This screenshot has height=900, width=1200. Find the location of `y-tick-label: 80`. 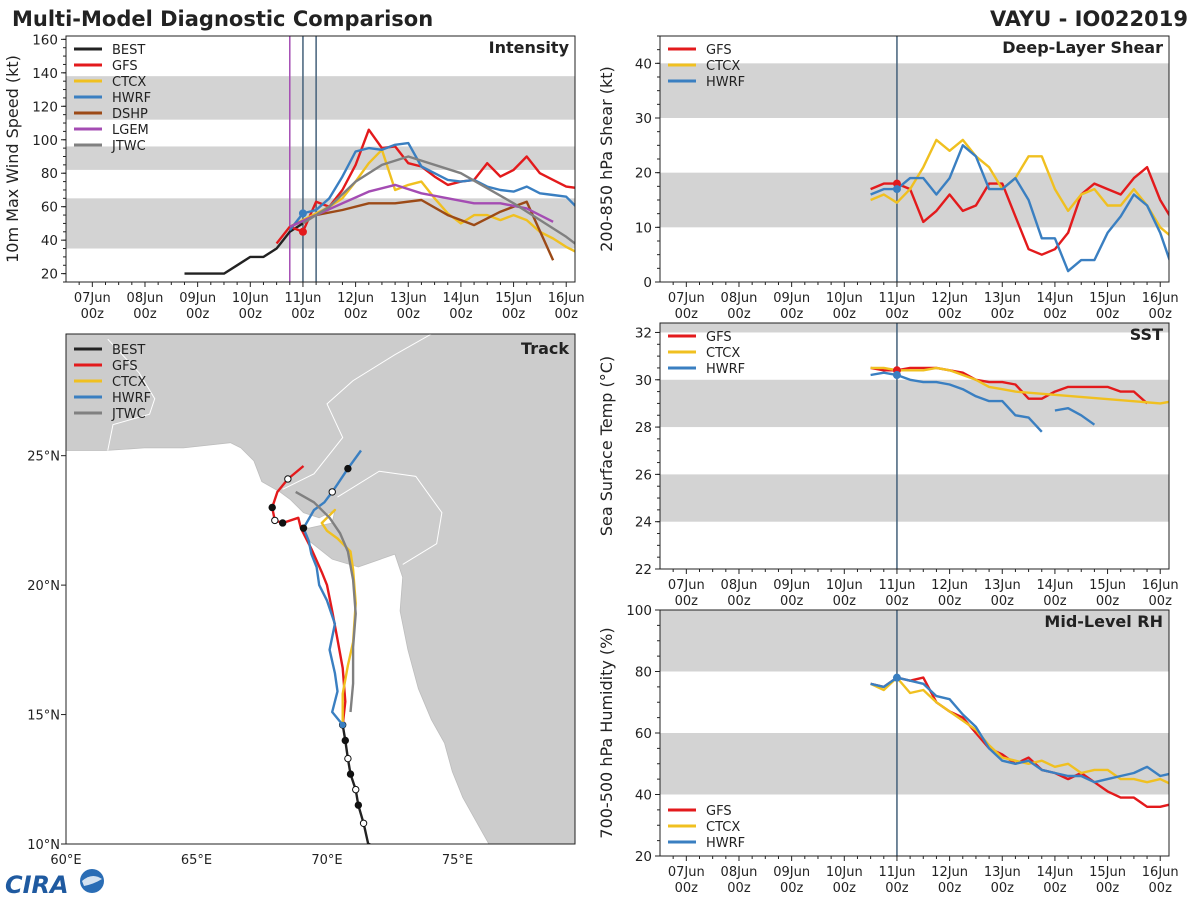

y-tick-label: 80 is located at coordinates (49, 174).